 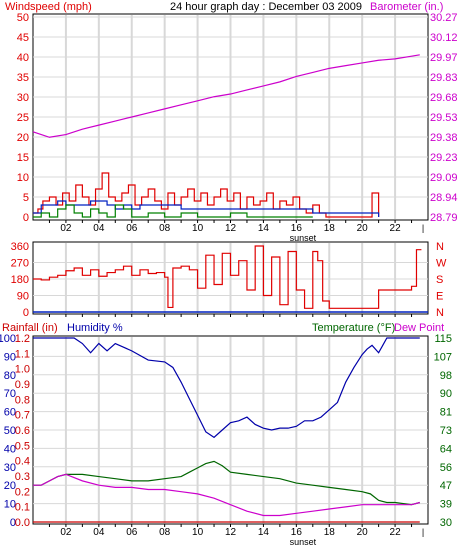 I want to click on direction-tick-label: 90, so click(x=23, y=297).